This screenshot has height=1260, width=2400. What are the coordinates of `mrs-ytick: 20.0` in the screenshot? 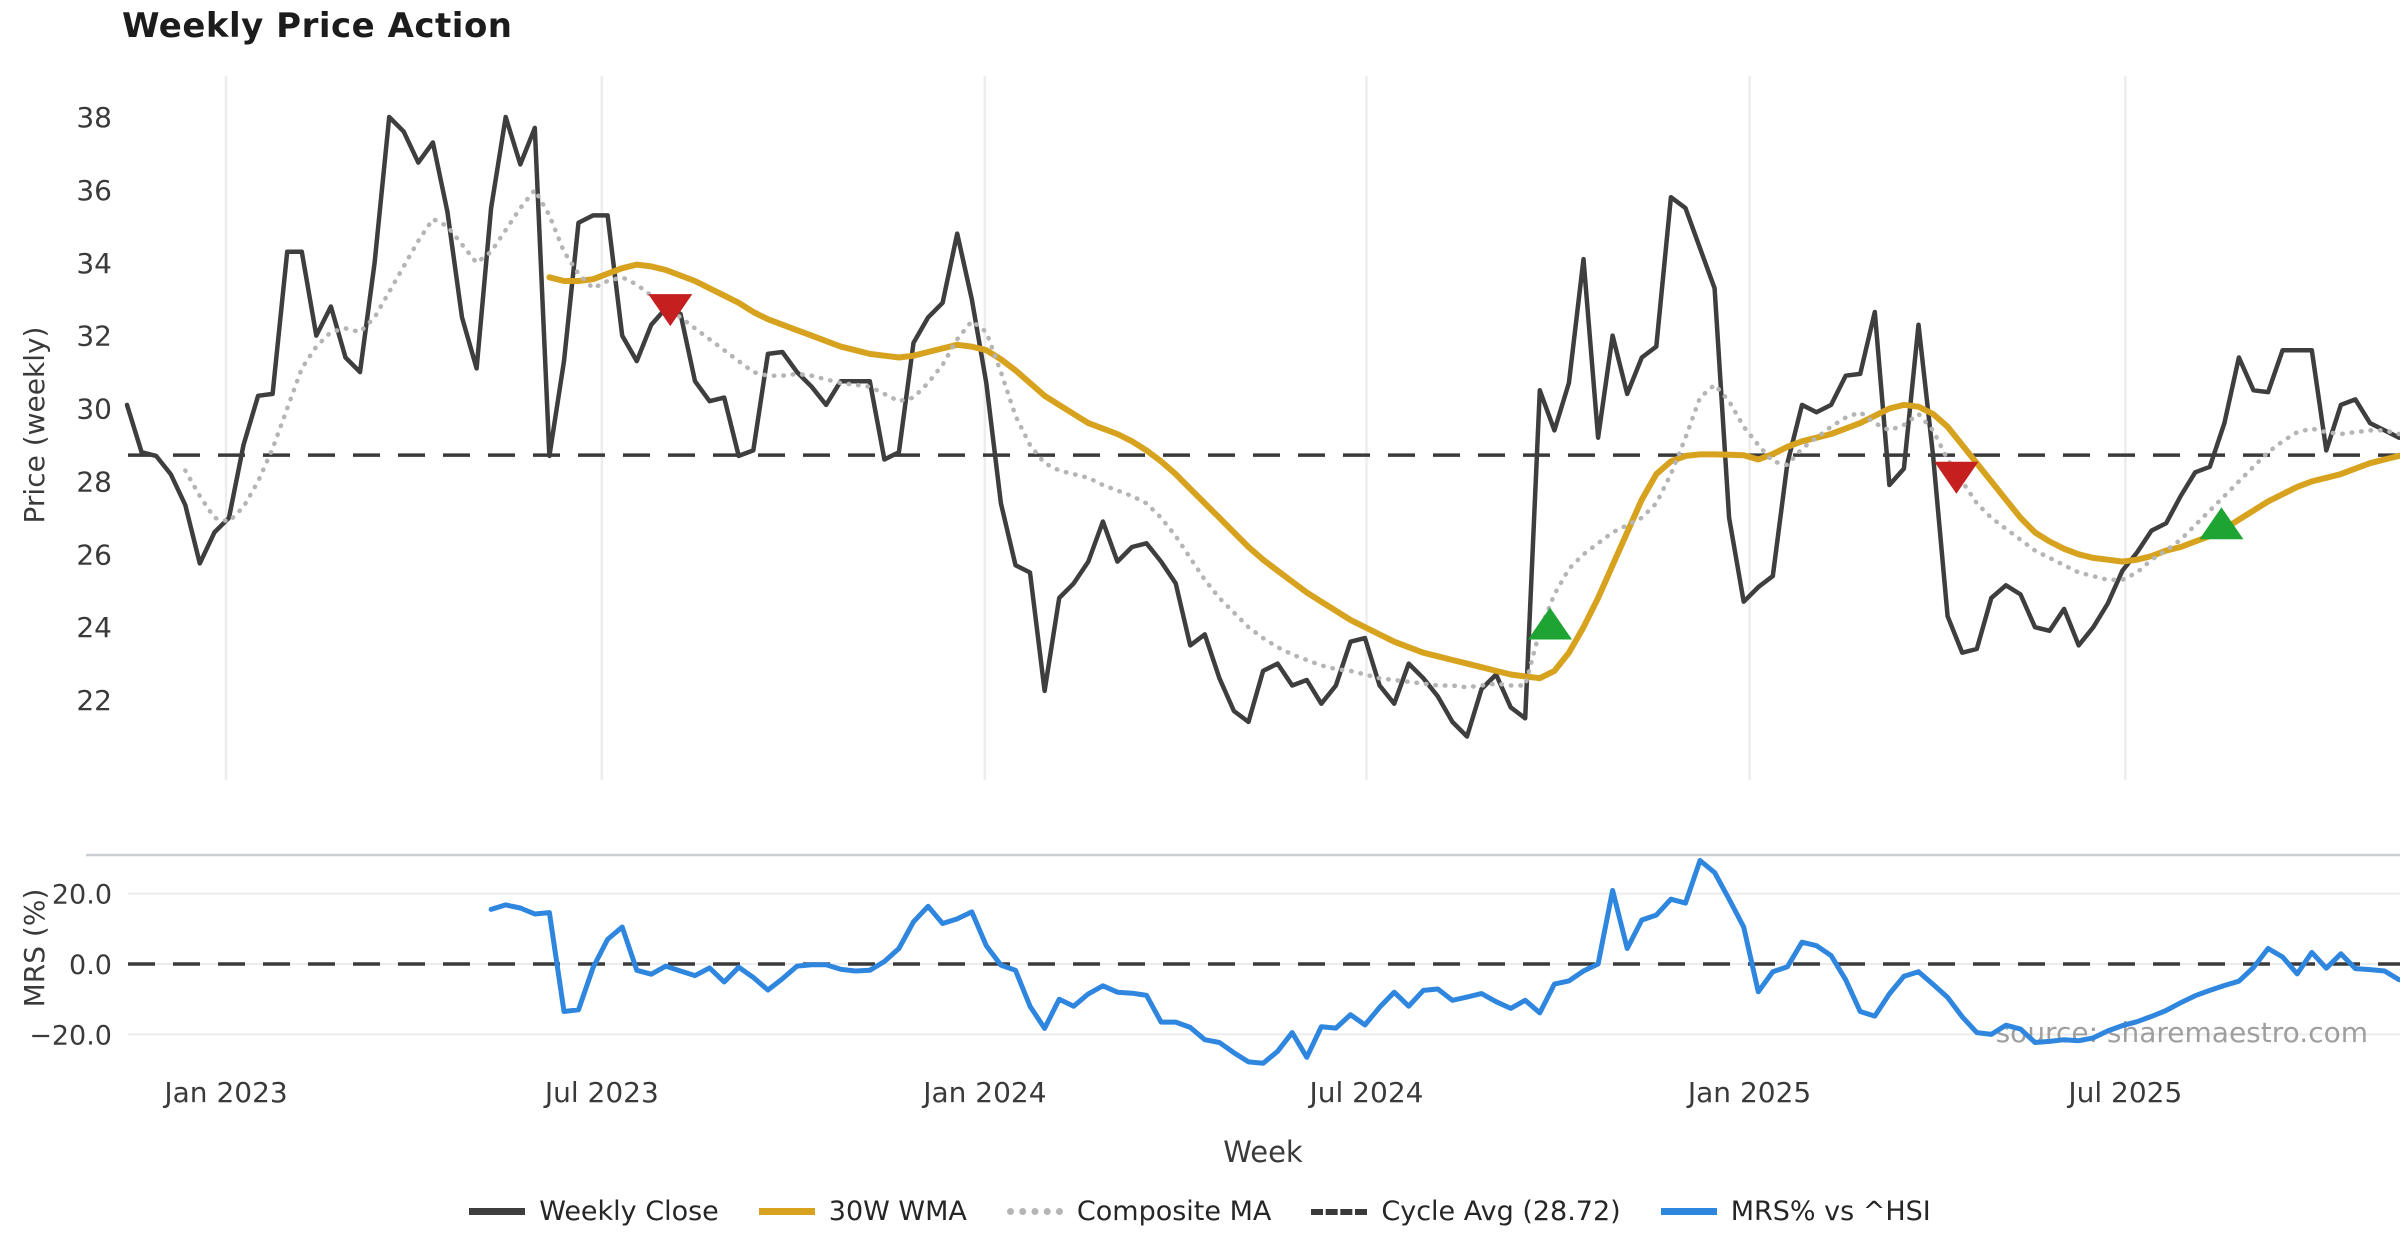 It's located at (82, 895).